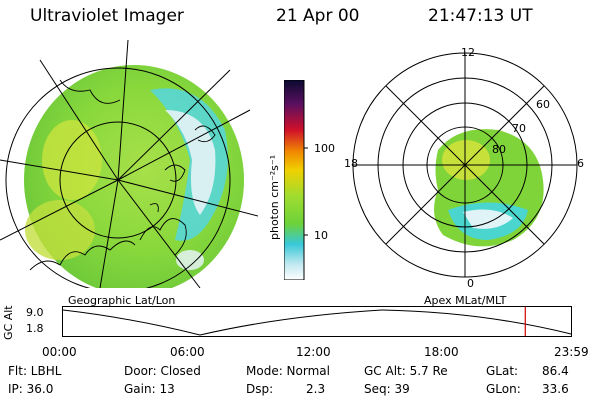 This screenshot has width=600, height=400. I want to click on mlat-label-70: 70, so click(519, 128).